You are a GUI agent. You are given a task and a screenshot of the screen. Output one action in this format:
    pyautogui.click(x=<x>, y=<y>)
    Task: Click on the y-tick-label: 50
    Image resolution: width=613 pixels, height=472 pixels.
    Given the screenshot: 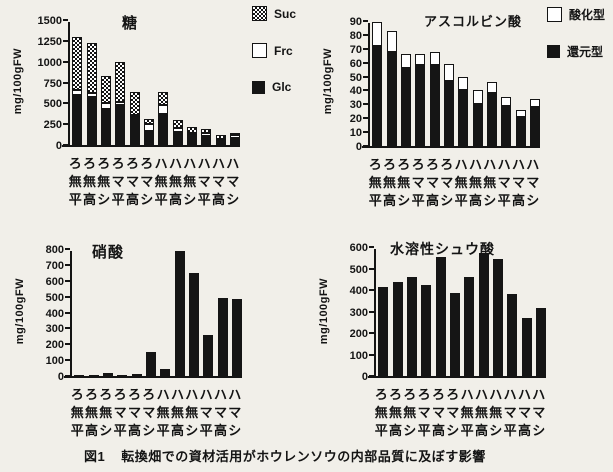 What is the action you would take?
    pyautogui.click(x=355, y=77)
    